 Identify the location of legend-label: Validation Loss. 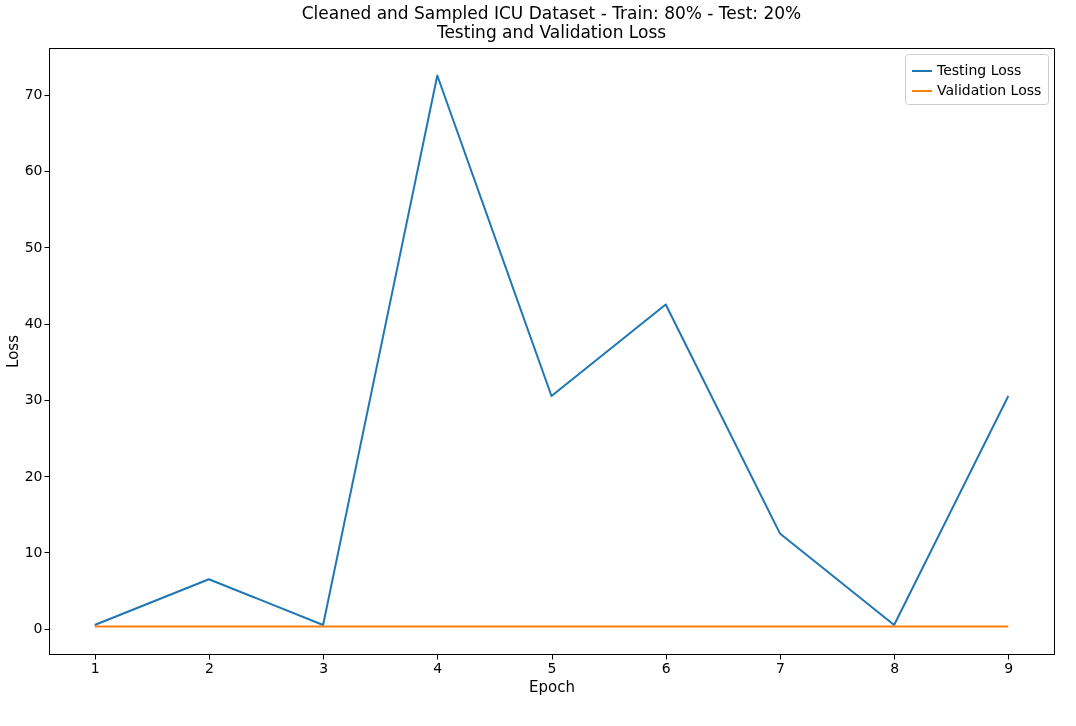
(989, 90).